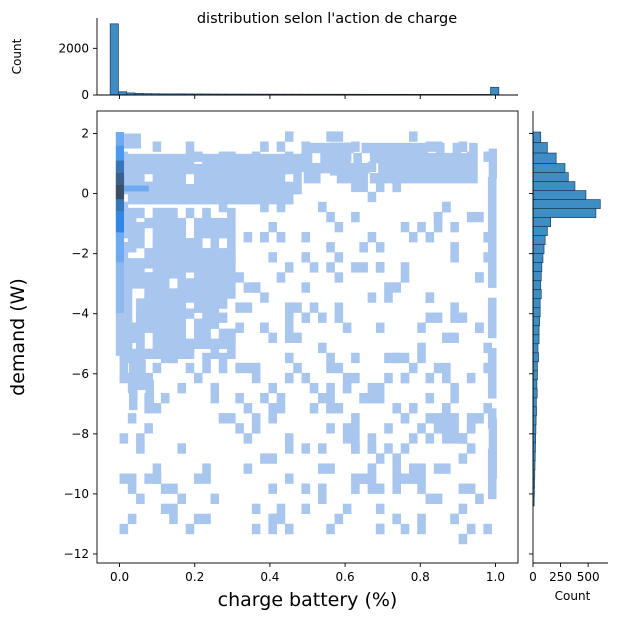 Image resolution: width=618 pixels, height=618 pixels. Describe the element at coordinates (76, 554) in the screenshot. I see `y-tick-label: −12` at that location.